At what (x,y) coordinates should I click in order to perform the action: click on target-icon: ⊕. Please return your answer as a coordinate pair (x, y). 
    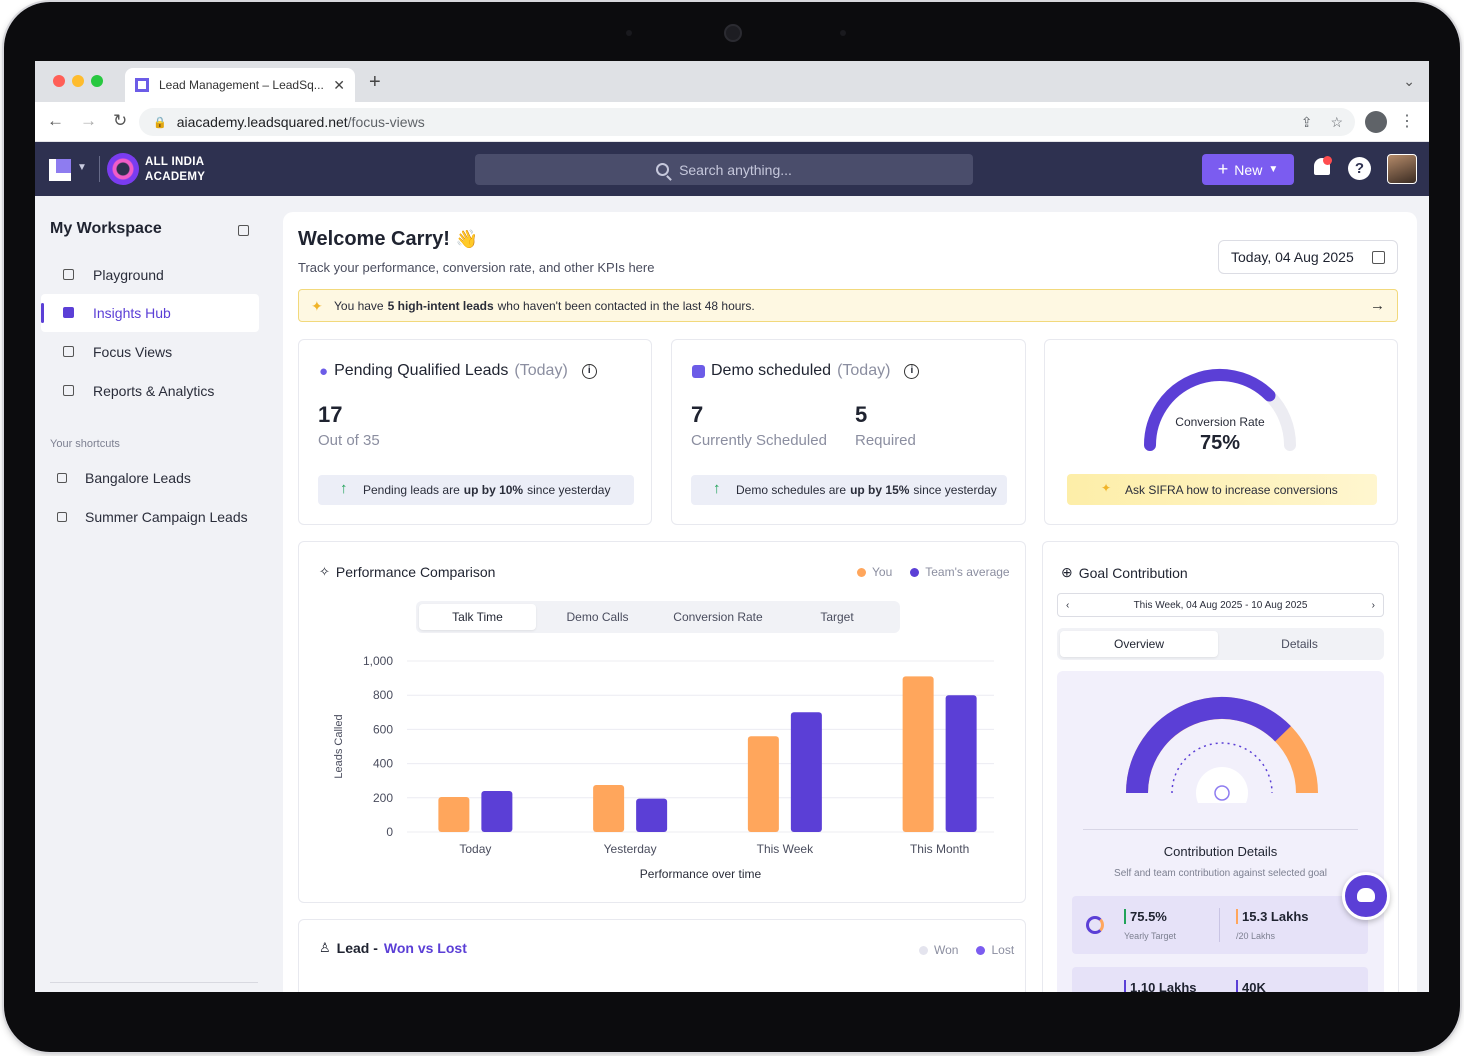
    Looking at the image, I should click on (1067, 572).